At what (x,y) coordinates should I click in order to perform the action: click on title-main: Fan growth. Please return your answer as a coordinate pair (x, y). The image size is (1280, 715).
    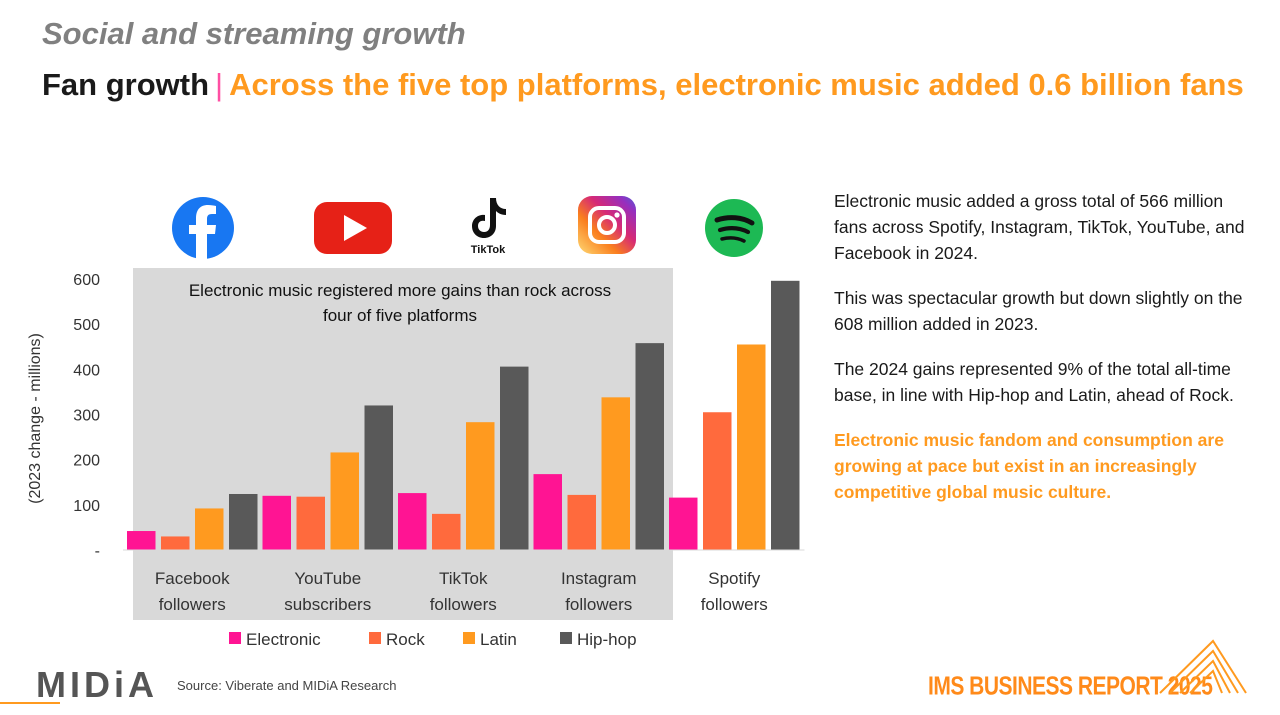
    Looking at the image, I should click on (126, 84).